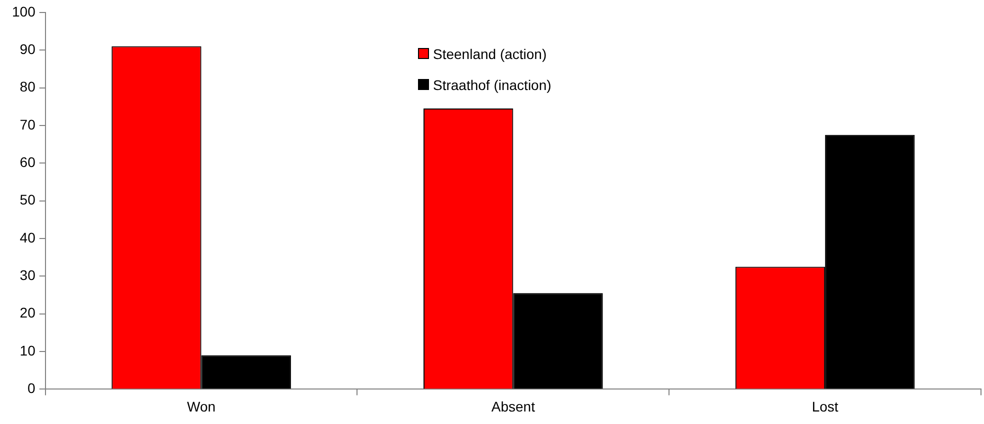 The height and width of the screenshot is (424, 984). What do you see at coordinates (490, 54) in the screenshot?
I see `legend-label: Steenland (action)` at bounding box center [490, 54].